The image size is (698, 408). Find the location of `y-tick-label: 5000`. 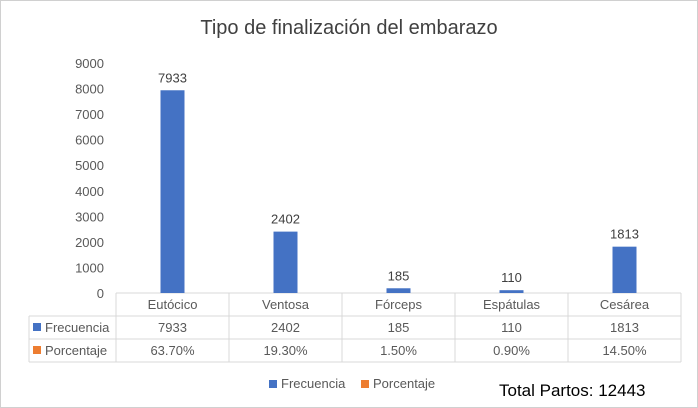

y-tick-label: 5000 is located at coordinates (89, 165).